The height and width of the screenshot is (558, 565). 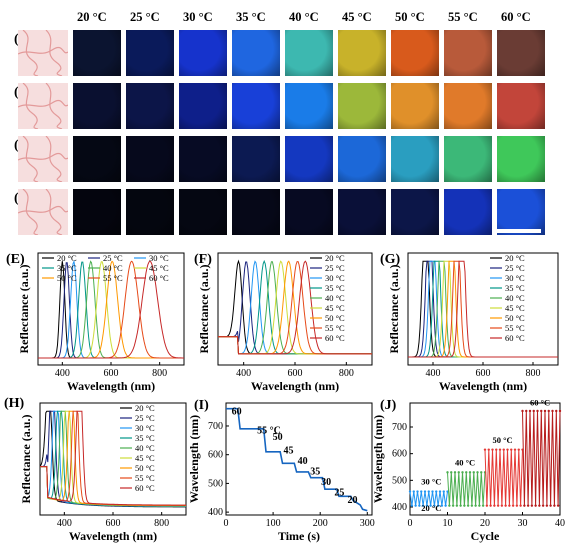 I want to click on x-tick-label: 20, so click(x=485, y=523).